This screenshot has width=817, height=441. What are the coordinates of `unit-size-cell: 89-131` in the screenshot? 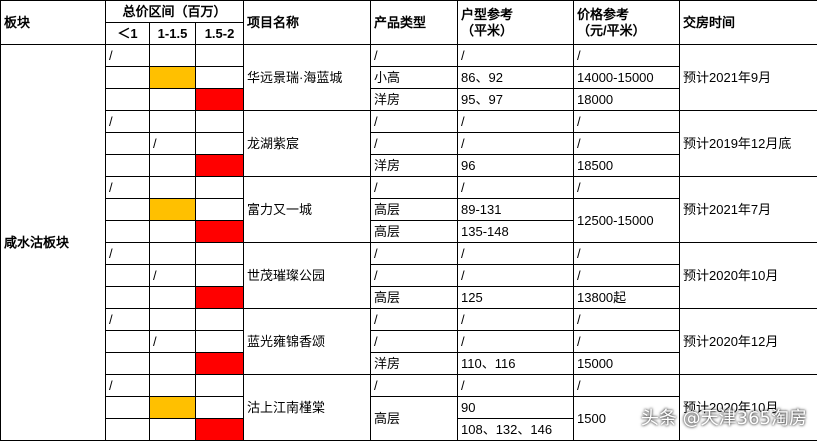 It's located at (516, 210).